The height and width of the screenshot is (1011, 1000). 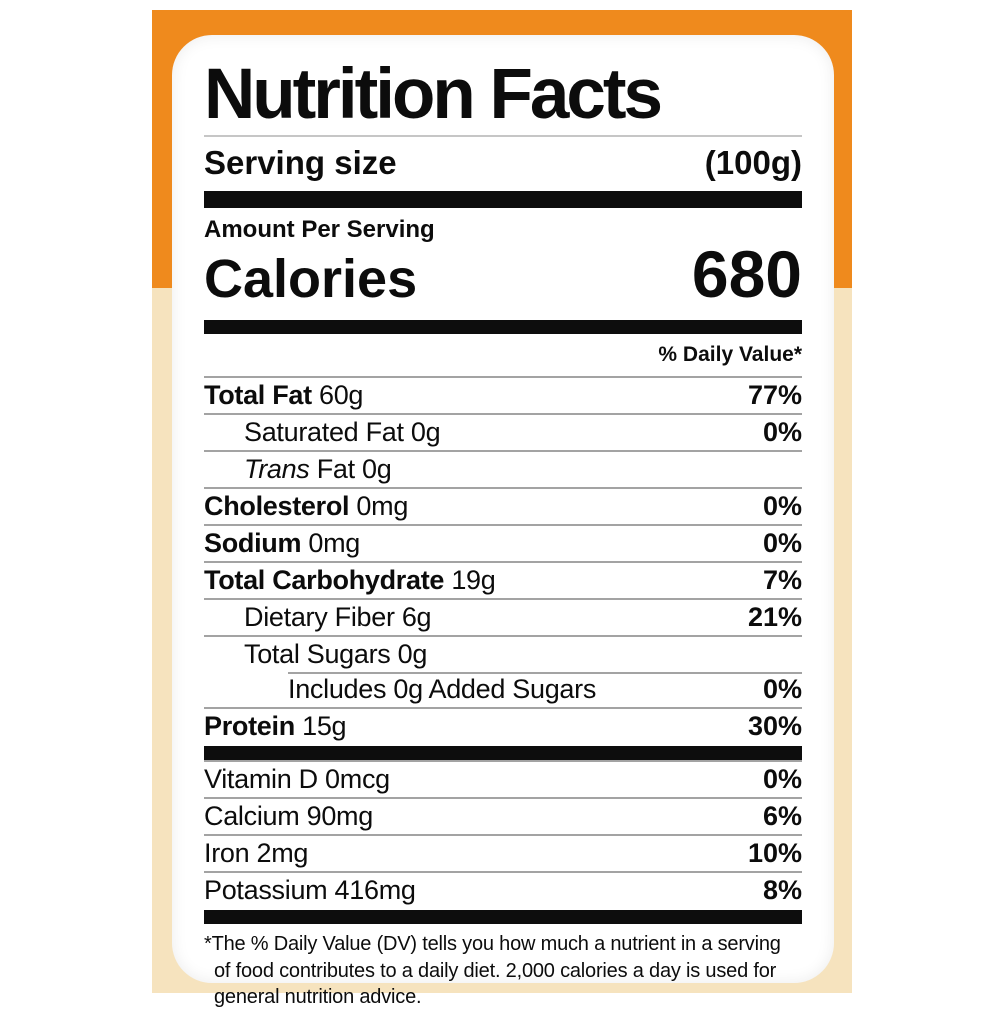 What do you see at coordinates (503, 327) in the screenshot?
I see `thick-bar-calories` at bounding box center [503, 327].